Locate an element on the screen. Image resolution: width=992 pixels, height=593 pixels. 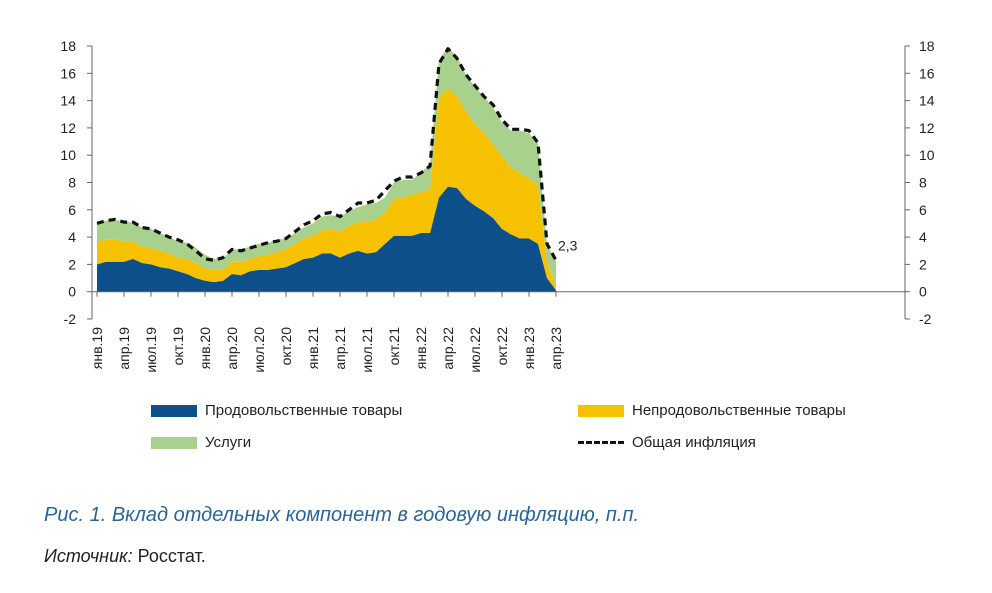
x-tick-label: апр.22 is located at coordinates (448, 348).